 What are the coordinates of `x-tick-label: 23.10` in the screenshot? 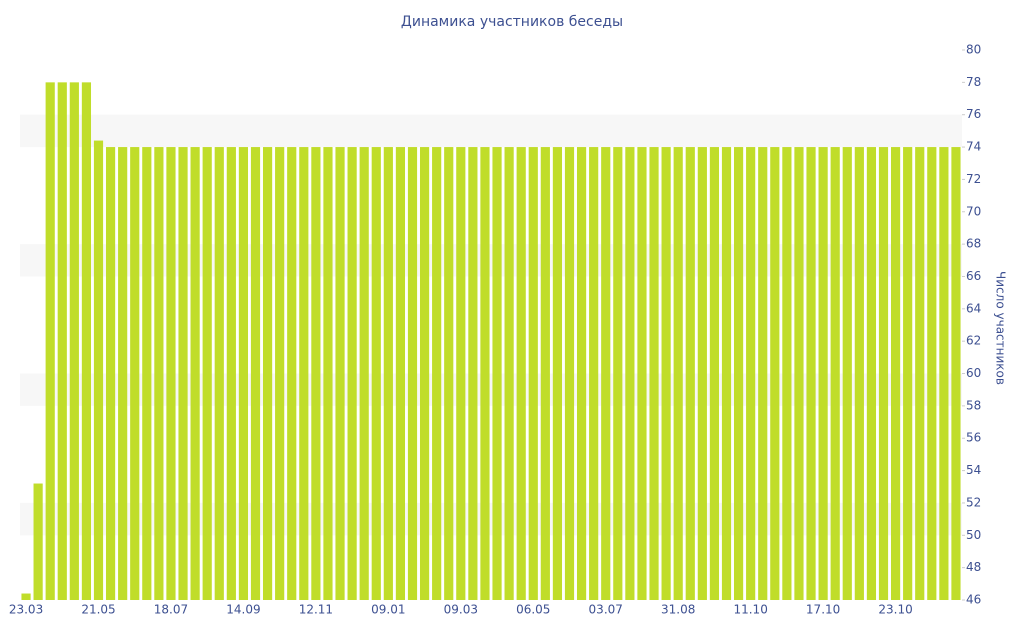 It's located at (895, 610).